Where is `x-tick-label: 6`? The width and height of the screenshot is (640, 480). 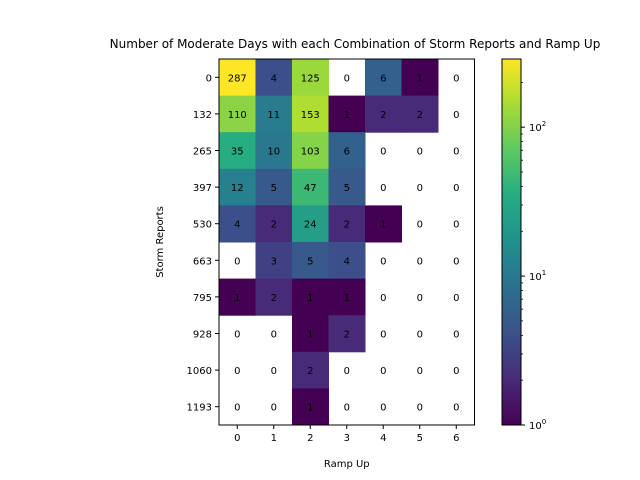 x-tick-label: 6 is located at coordinates (456, 438).